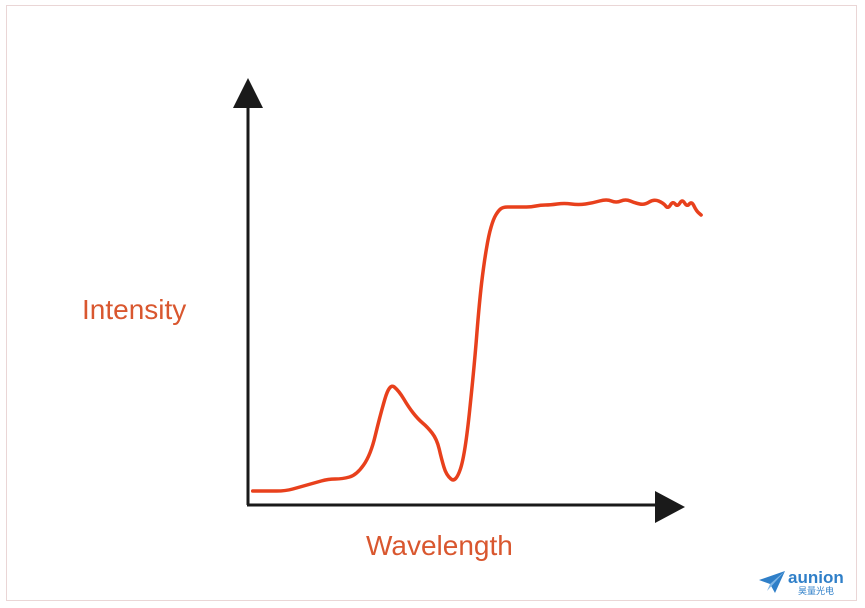 The image size is (865, 608). Describe the element at coordinates (816, 591) in the screenshot. I see `watermark-subtitle: 昊量光电` at that location.